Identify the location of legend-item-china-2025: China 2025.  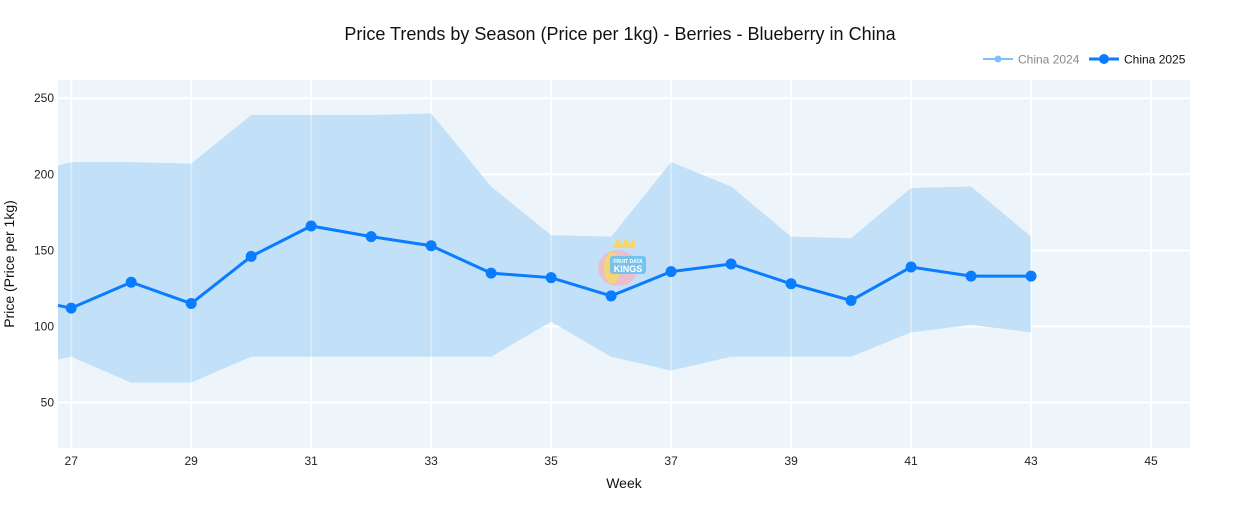
(1137, 60).